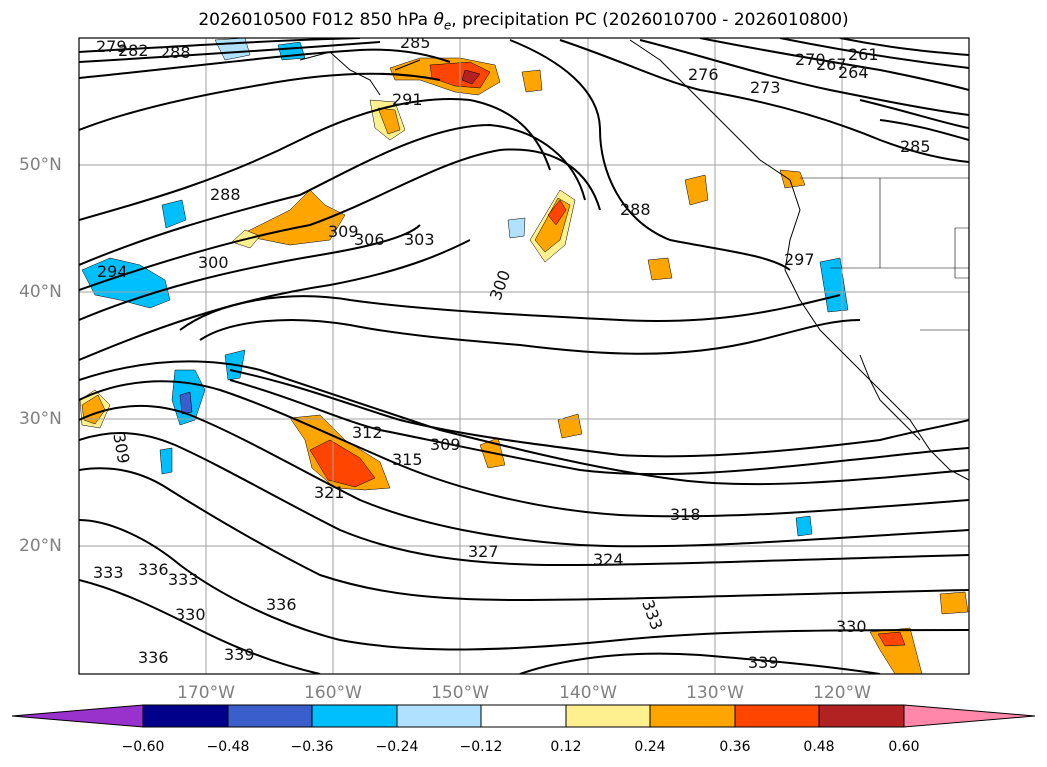 The height and width of the screenshot is (767, 1047). I want to click on contour-label: 318, so click(685, 514).